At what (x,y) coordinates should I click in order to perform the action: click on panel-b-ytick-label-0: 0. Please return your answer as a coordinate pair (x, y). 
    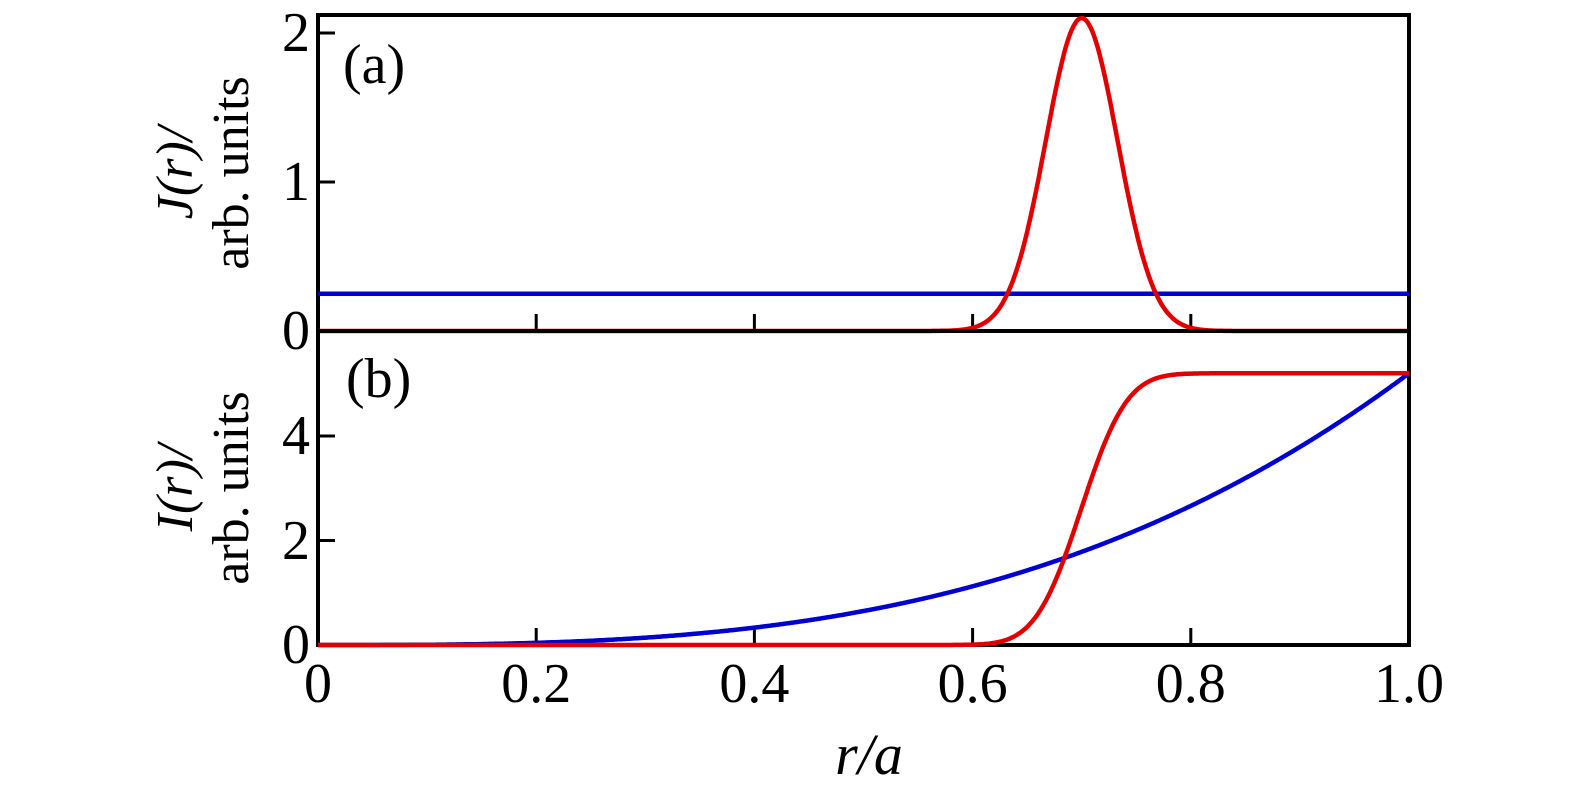
    Looking at the image, I should click on (296, 645).